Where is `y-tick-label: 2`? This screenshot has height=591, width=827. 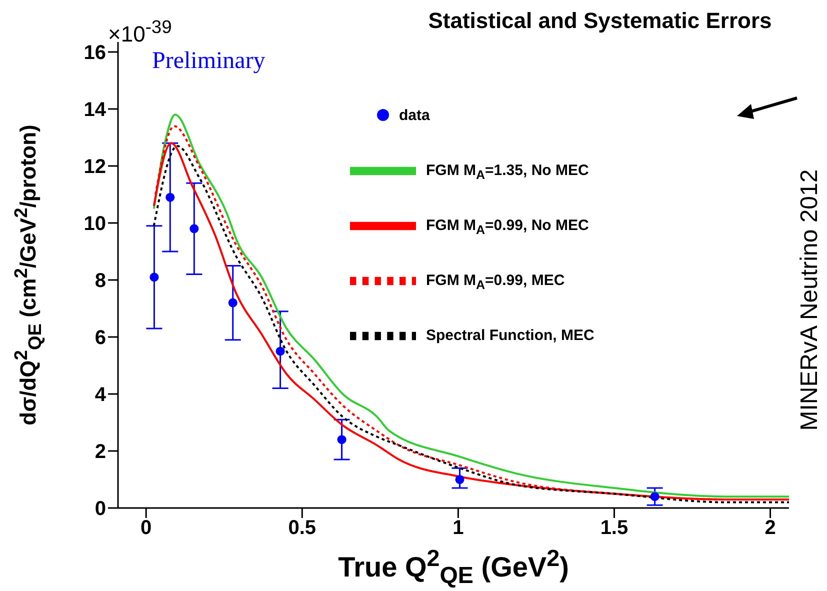 y-tick-label: 2 is located at coordinates (100, 452).